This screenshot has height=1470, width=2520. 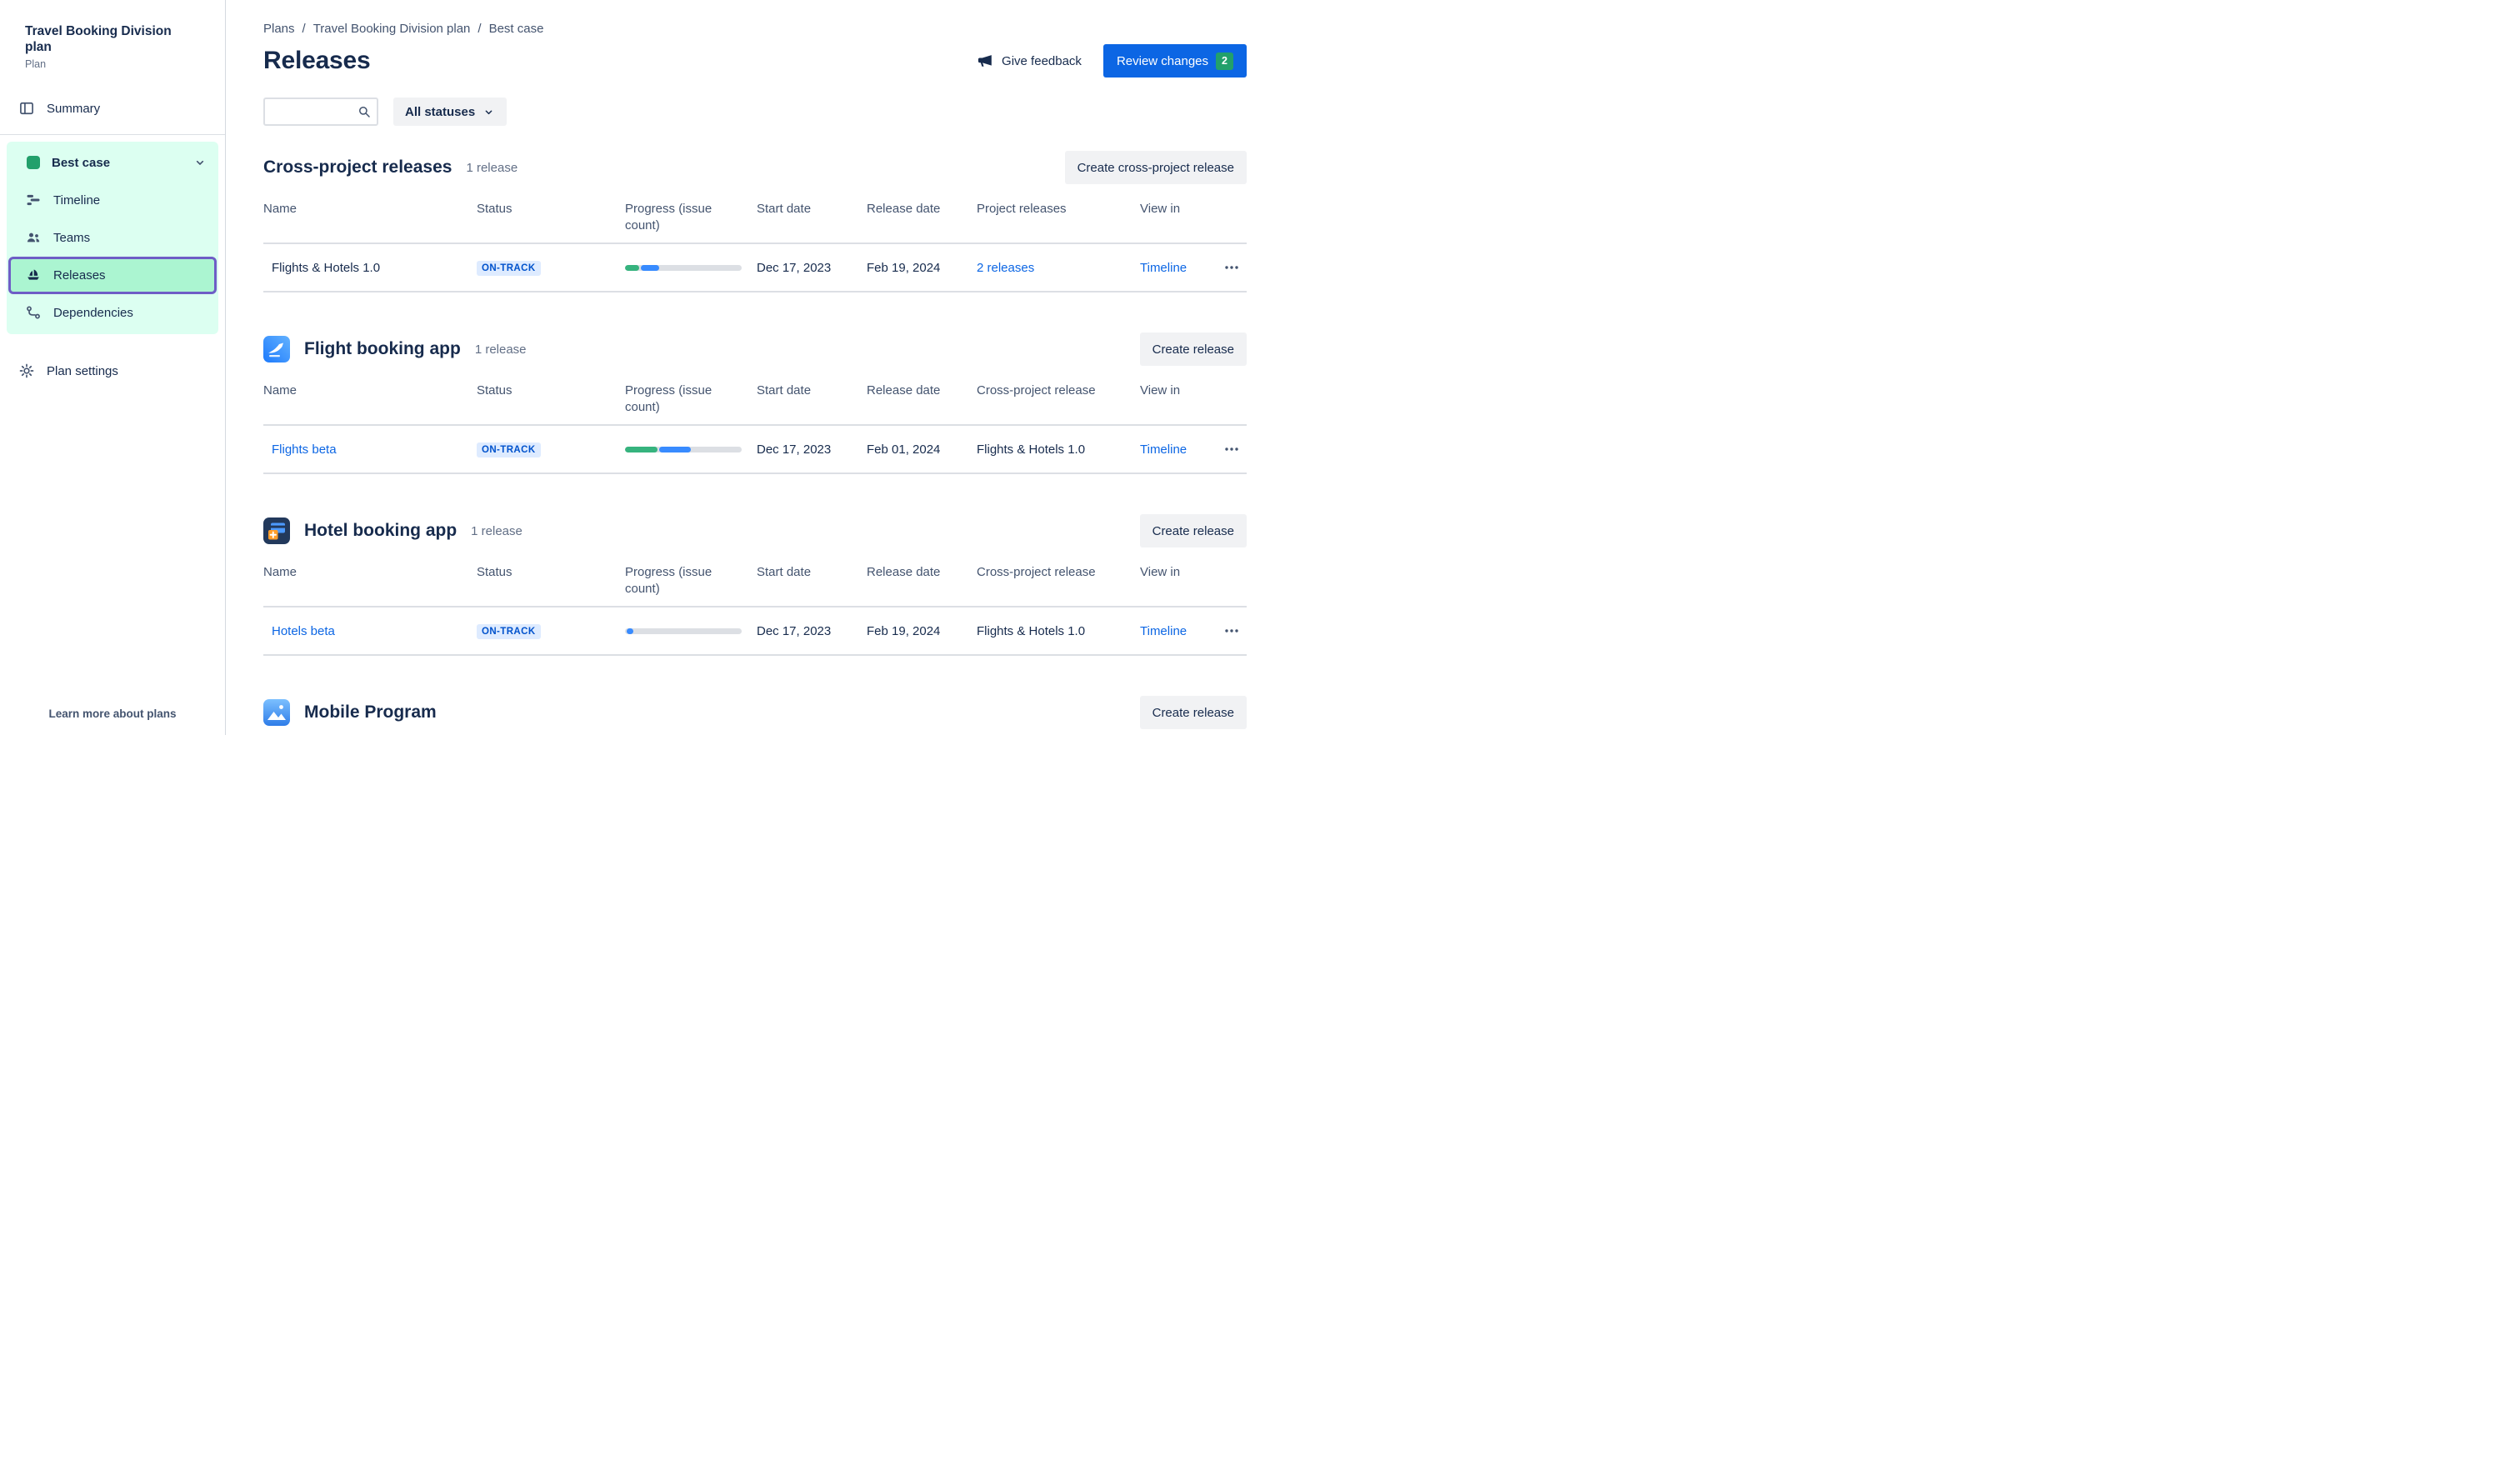 I want to click on search-box, so click(x=320, y=112).